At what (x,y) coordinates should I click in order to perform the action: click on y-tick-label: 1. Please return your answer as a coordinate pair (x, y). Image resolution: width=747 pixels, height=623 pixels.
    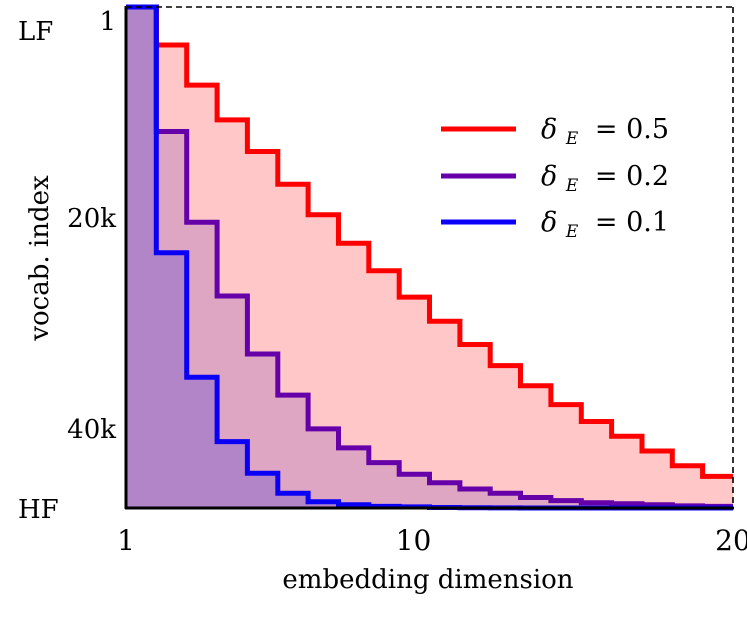
    Looking at the image, I should click on (107, 22).